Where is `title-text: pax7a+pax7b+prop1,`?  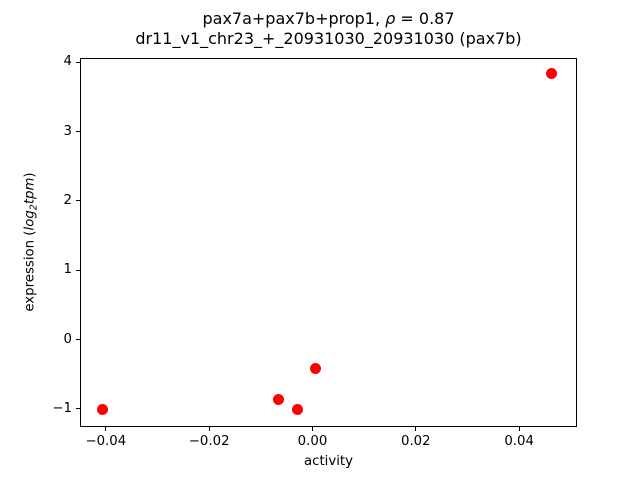
title-text: pax7a+pax7b+prop1, is located at coordinates (294, 18).